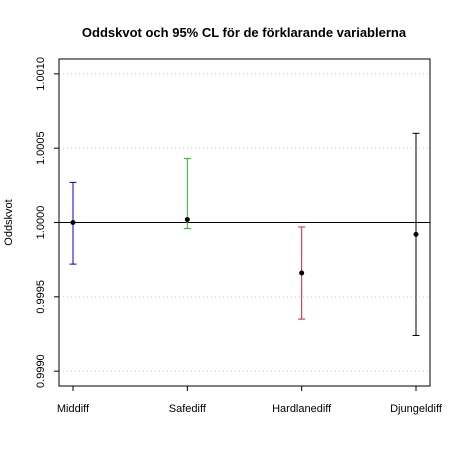 The width and height of the screenshot is (460, 460). I want to click on y-axis-label: Oddskvot, so click(9, 222).